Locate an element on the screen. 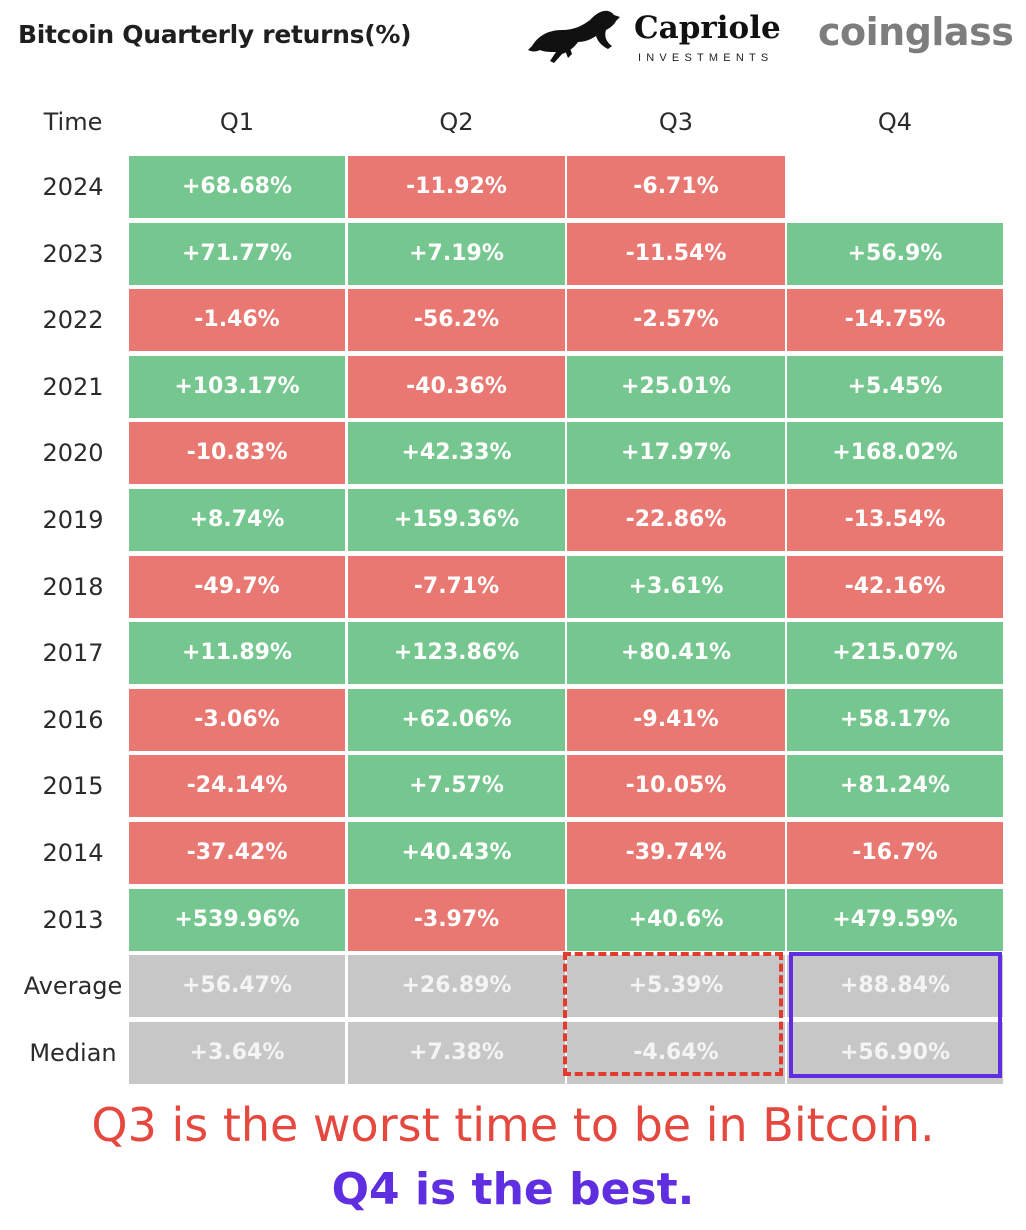  row-label-2015: 2015 is located at coordinates (73, 786).